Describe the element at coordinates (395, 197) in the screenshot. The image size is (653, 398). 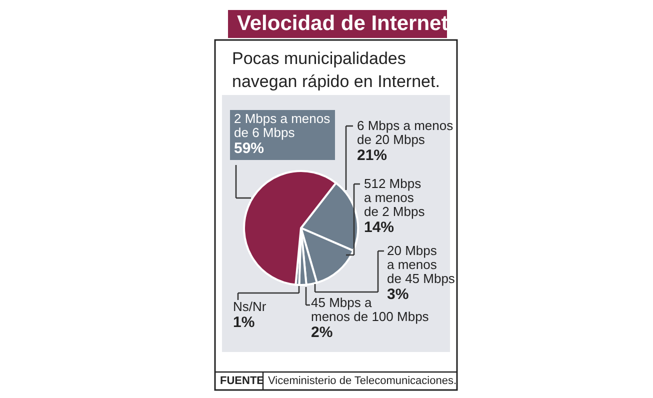
I see `slice-label: 512 Mbps a menos de 2 Mbps` at that location.